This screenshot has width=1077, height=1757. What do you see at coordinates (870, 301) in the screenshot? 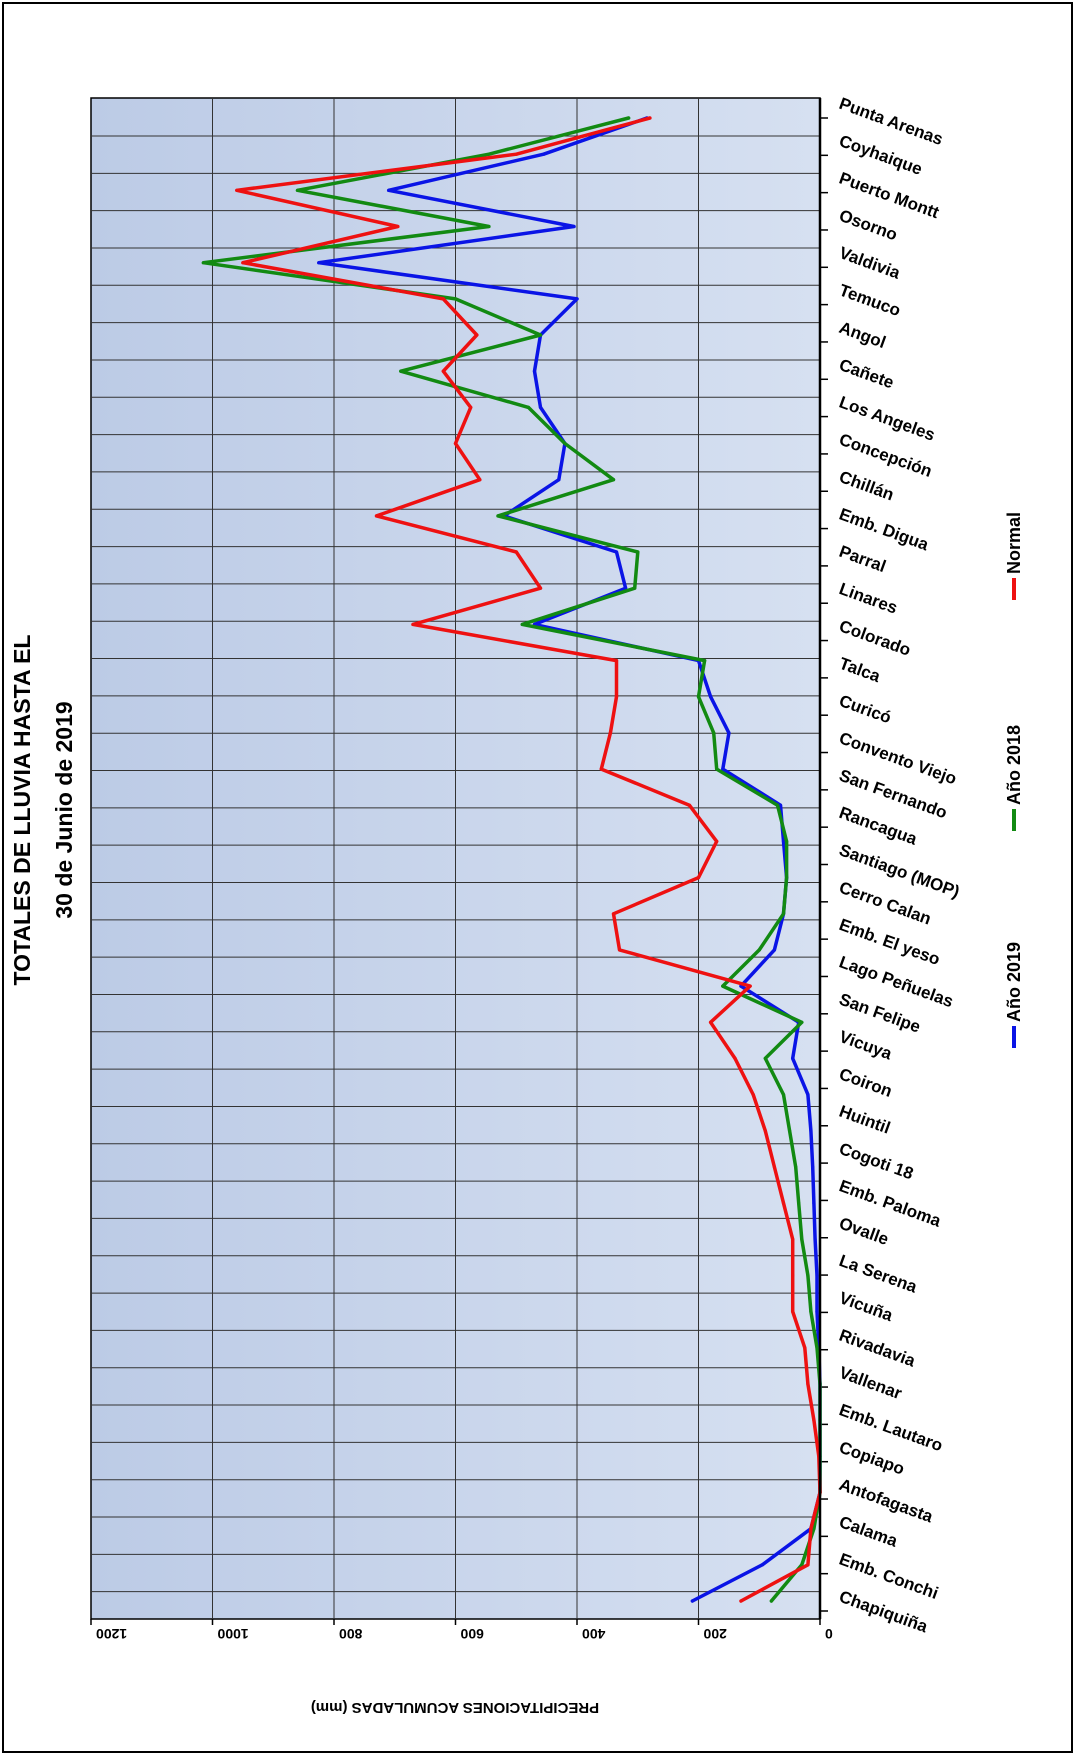
I see `category-label: Temuco` at bounding box center [870, 301].